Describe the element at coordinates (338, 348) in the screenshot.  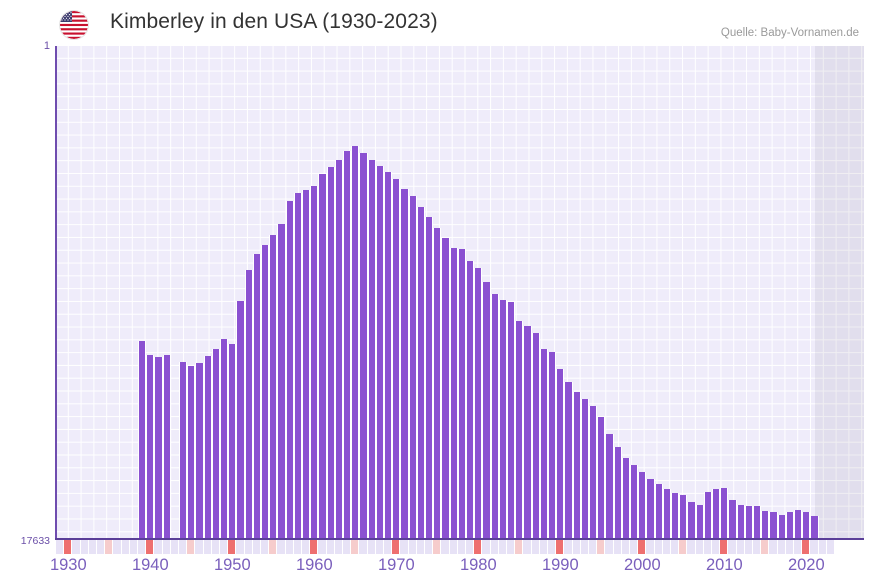
I see `bar-1963` at that location.